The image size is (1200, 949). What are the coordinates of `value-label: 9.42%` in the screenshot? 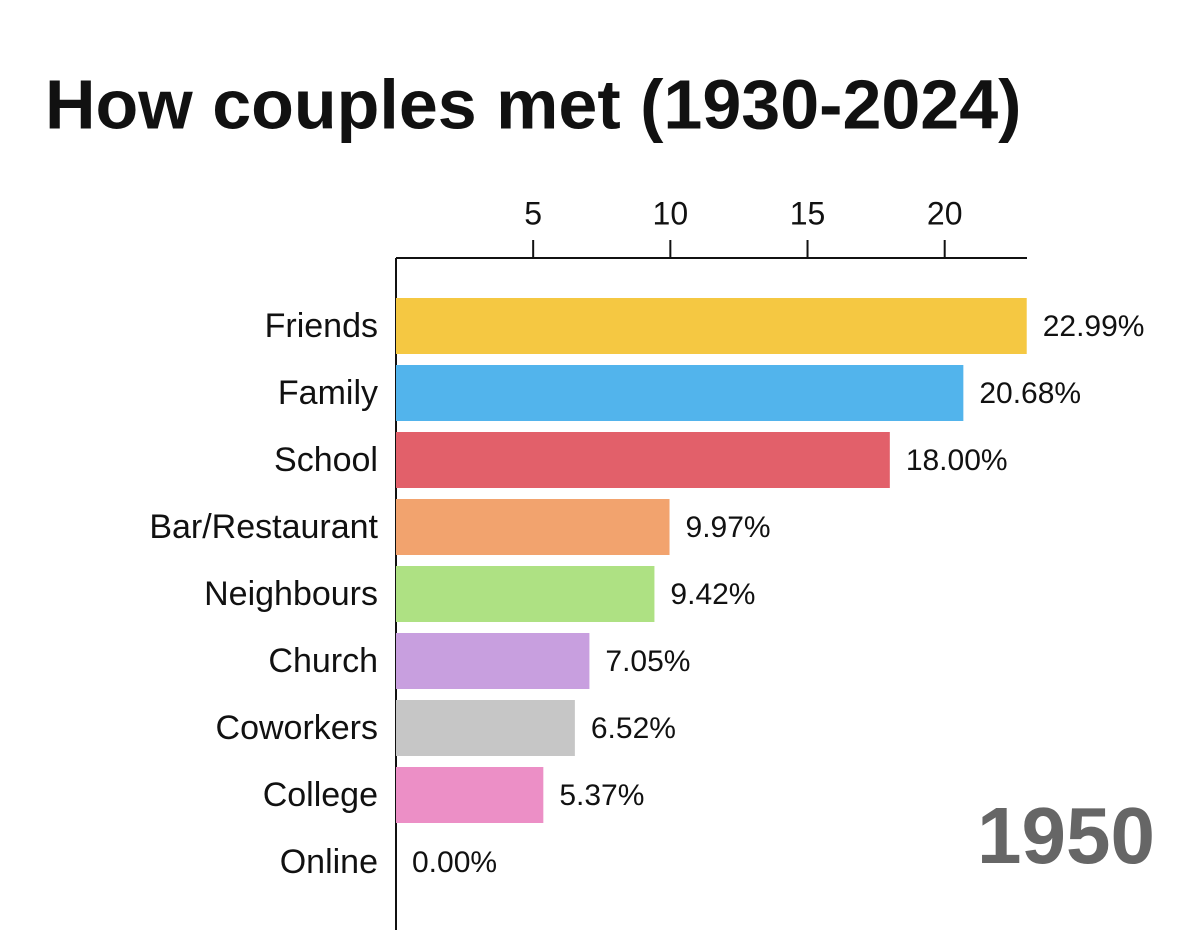 It's located at (712, 594).